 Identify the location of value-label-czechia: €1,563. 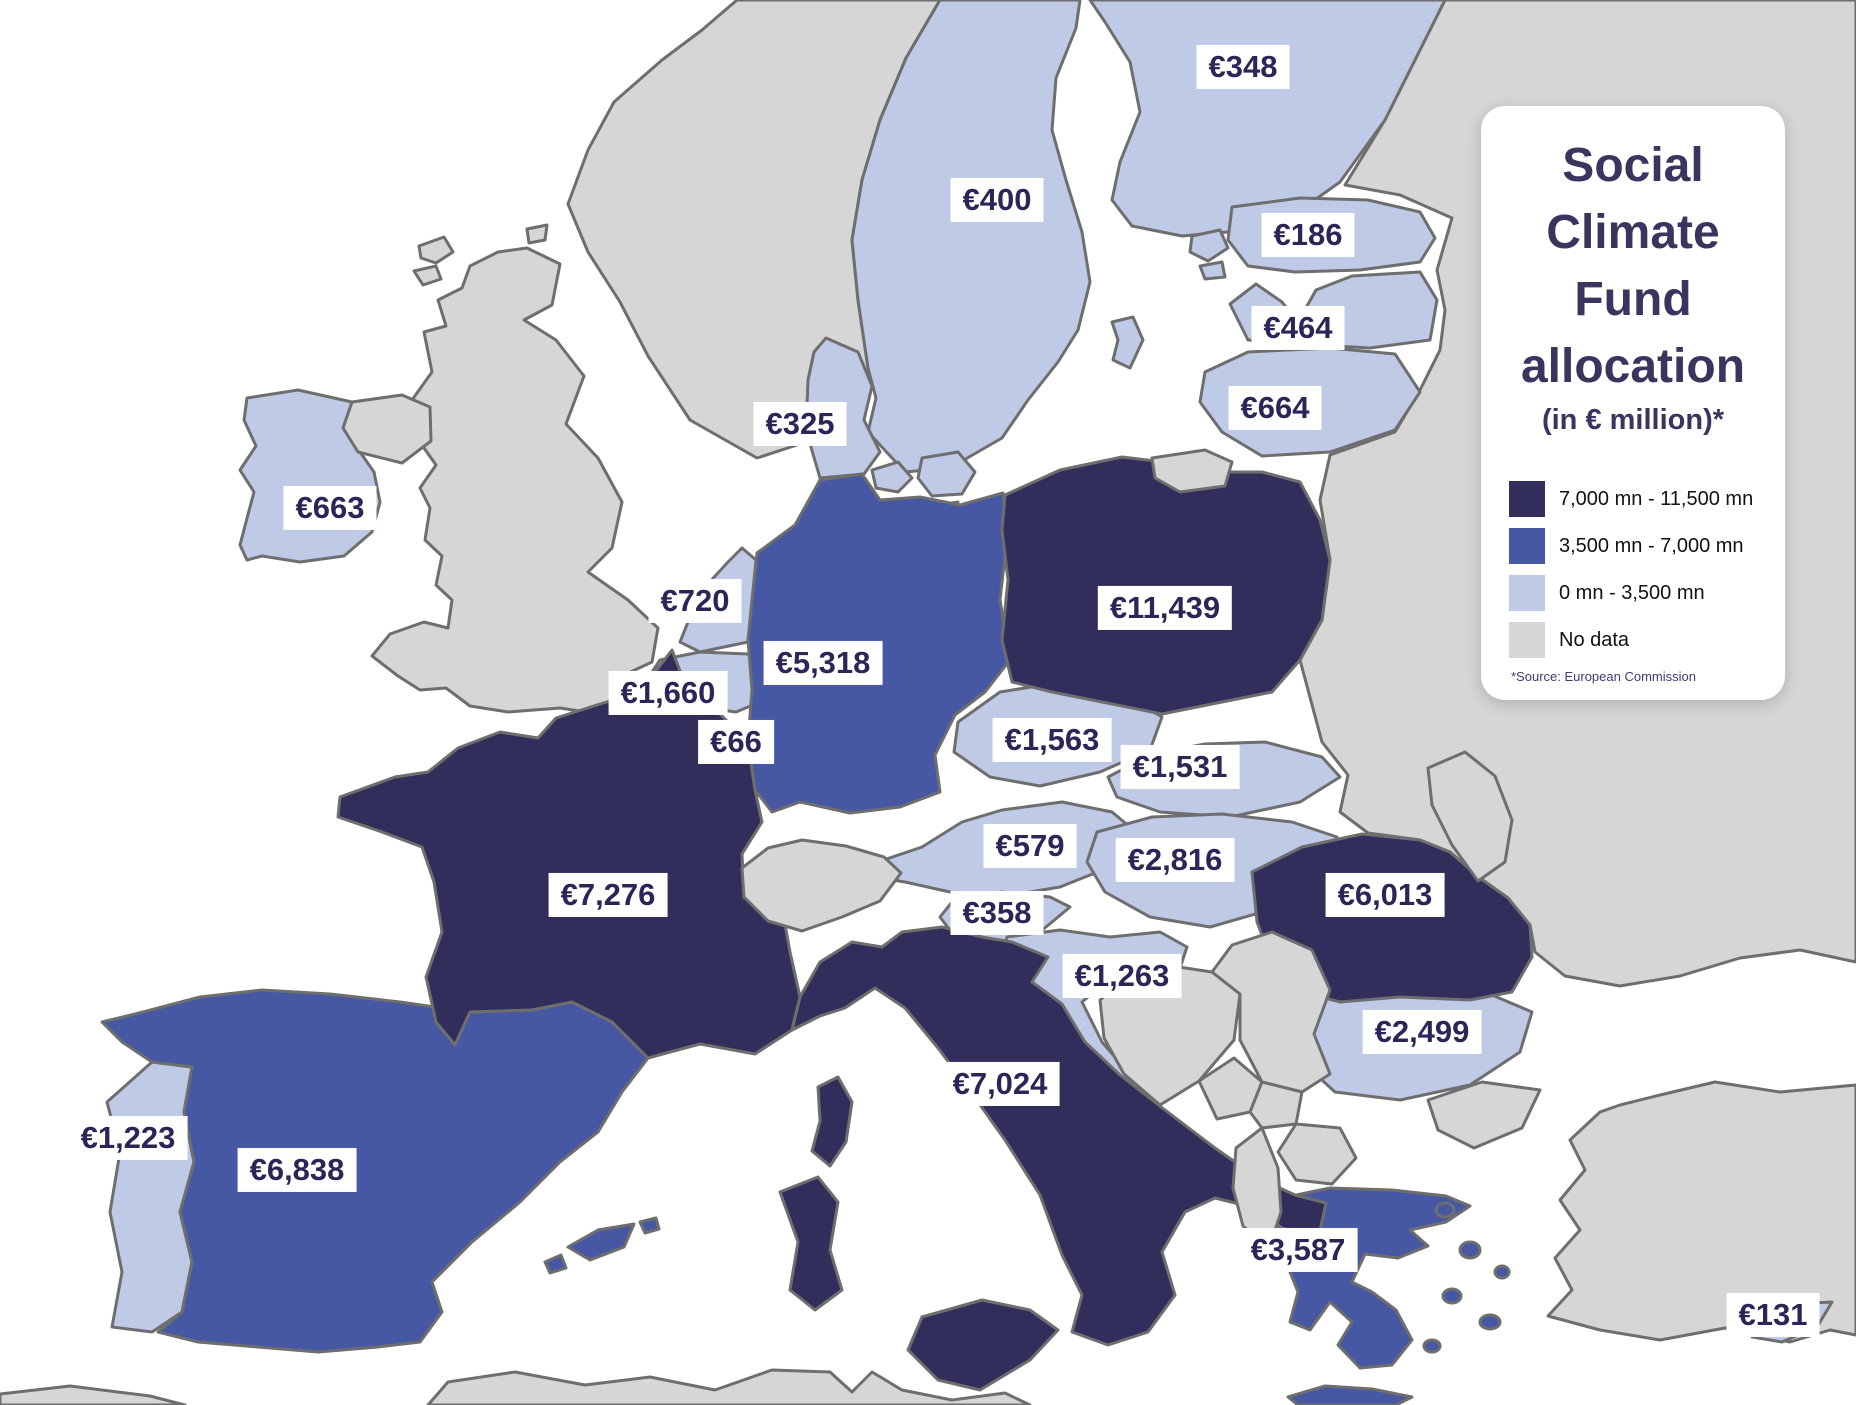
(1052, 740).